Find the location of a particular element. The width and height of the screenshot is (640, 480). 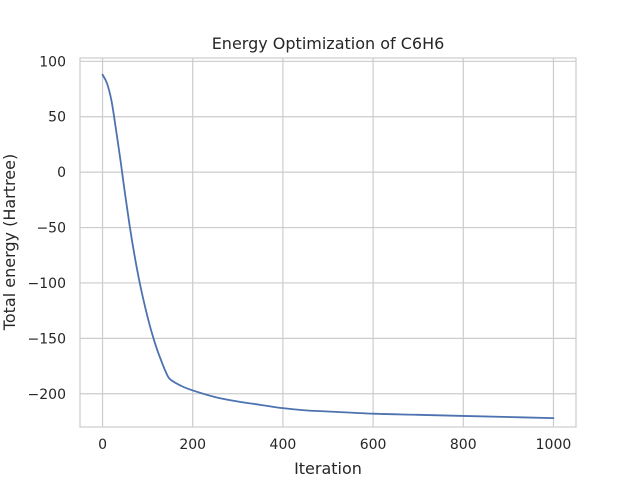

x-tick-label: 0 is located at coordinates (102, 445).